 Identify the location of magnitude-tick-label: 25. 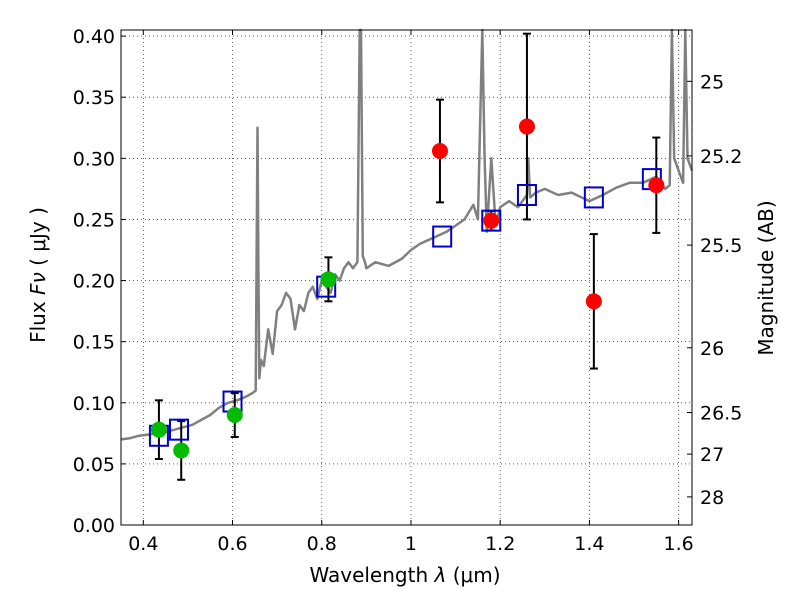
(712, 82).